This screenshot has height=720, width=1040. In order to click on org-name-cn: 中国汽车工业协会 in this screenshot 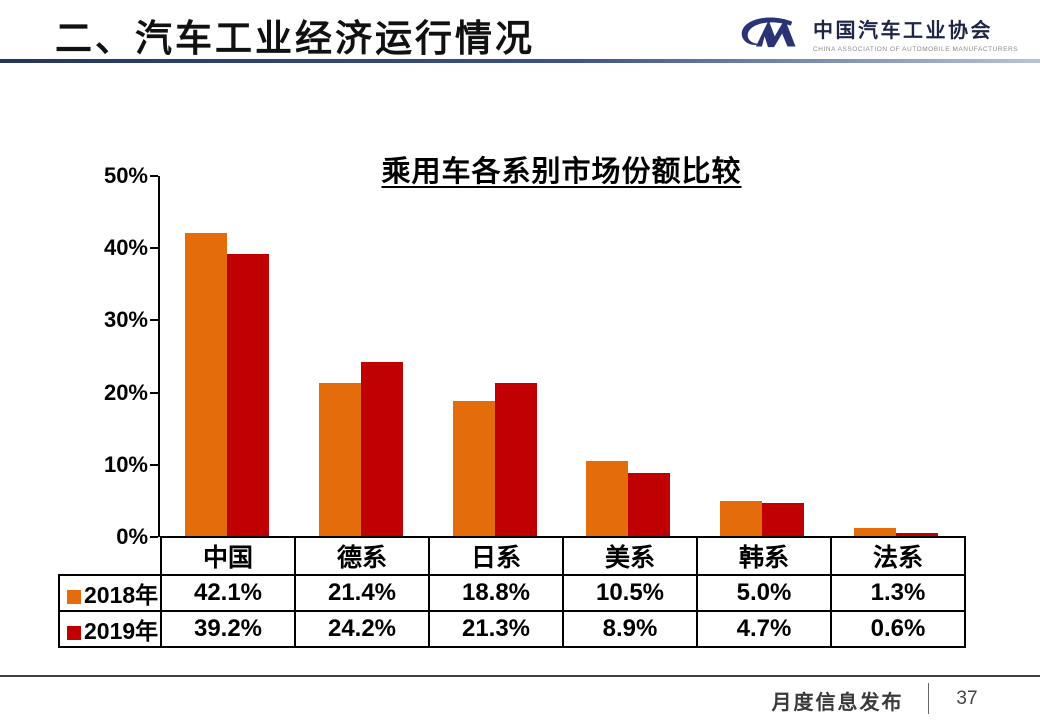, I will do `click(903, 31)`.